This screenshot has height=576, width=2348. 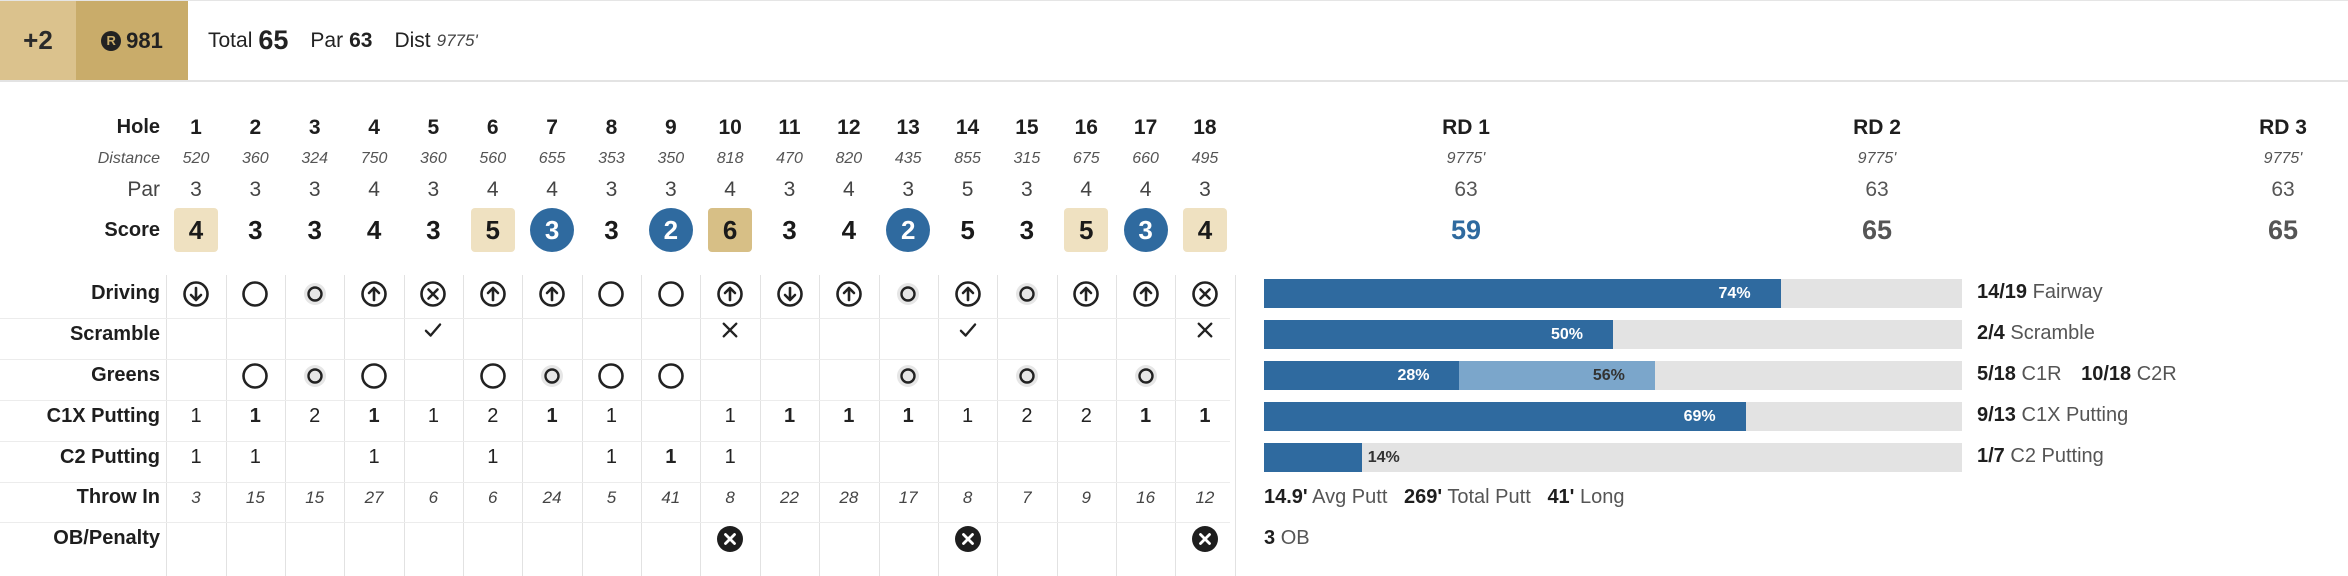 I want to click on dist-value: 9775', so click(x=457, y=40).